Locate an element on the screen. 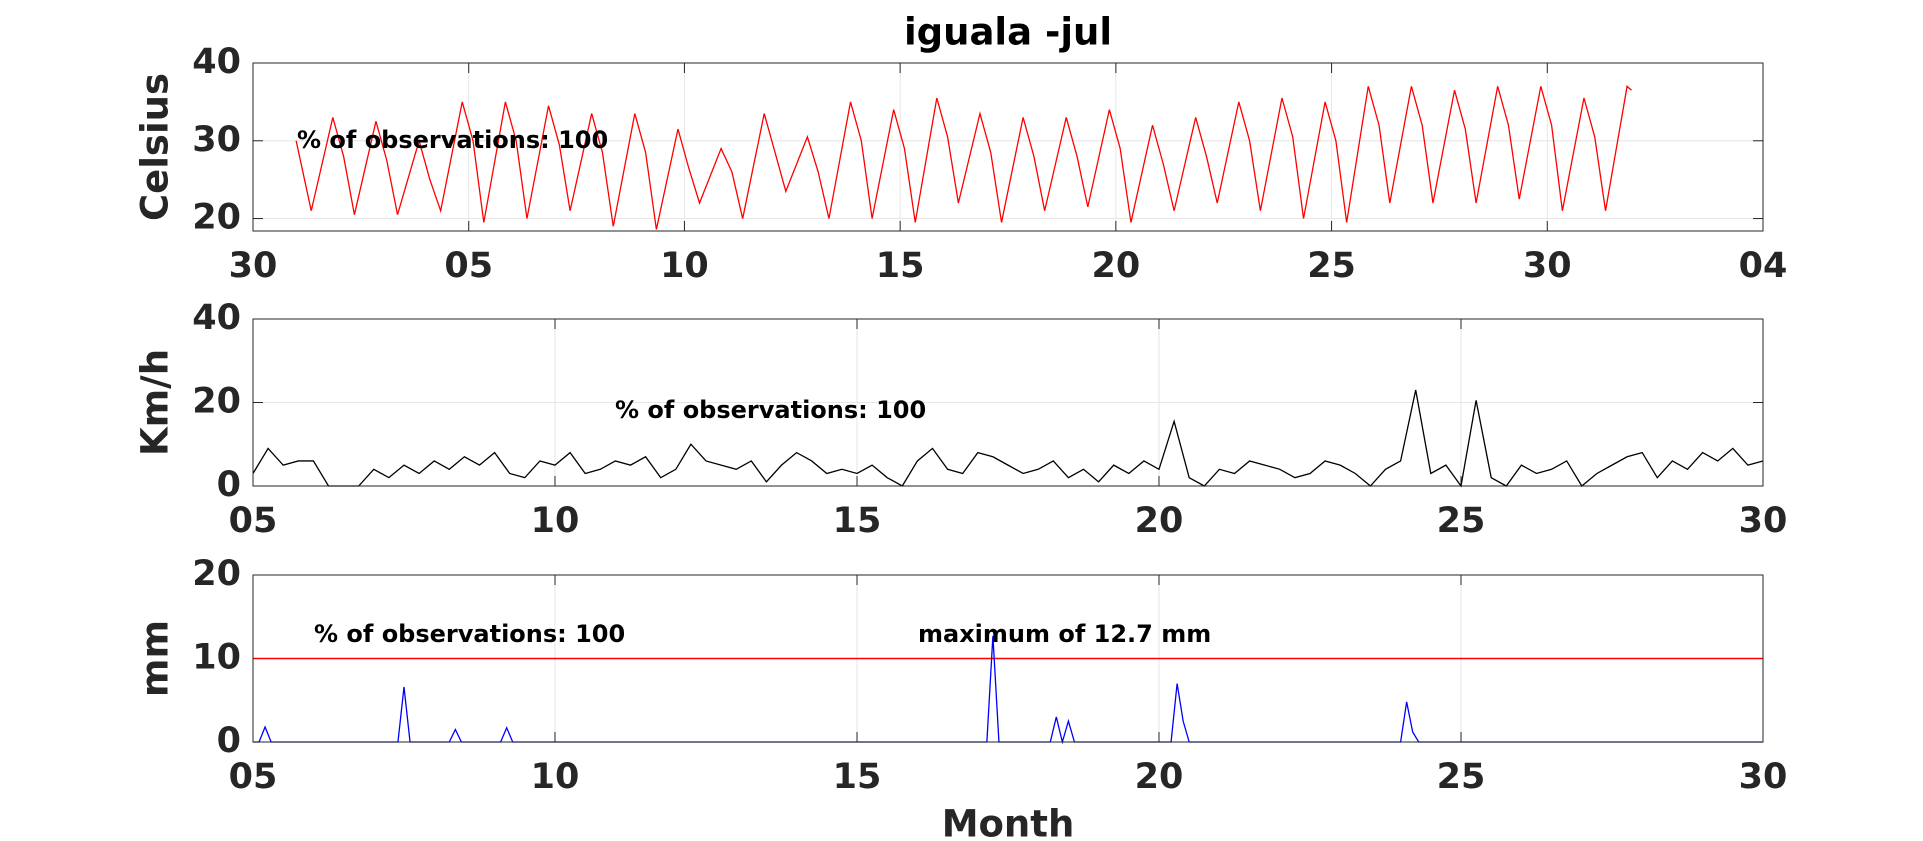 This screenshot has width=1923, height=841. x-axis-label: Month is located at coordinates (1008, 822).